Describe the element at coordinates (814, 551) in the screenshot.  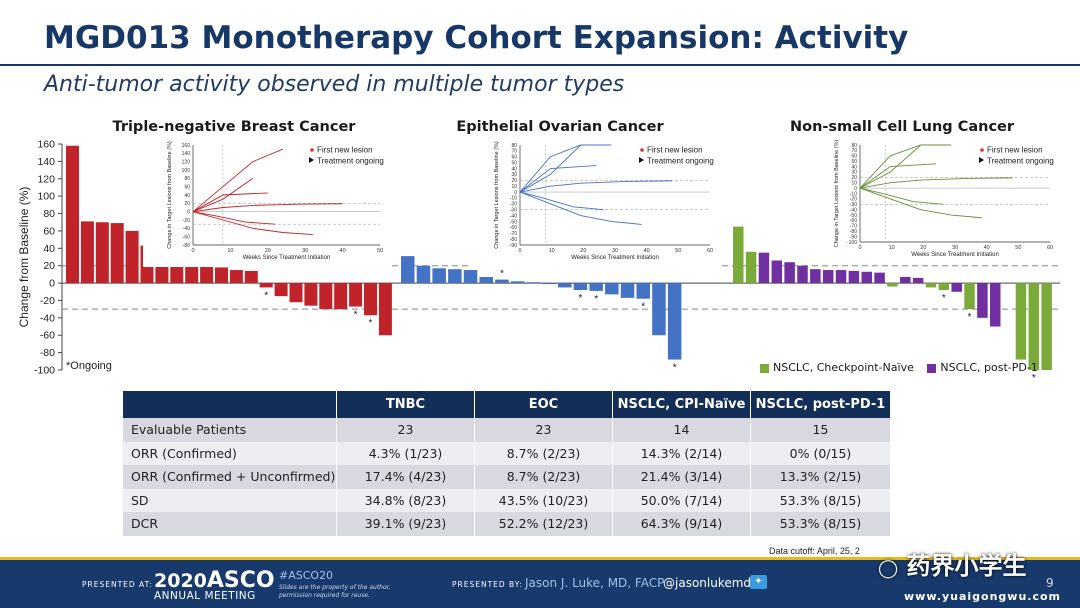
I see `data-cutoff-note: Data cutoff: April, 25, 2` at that location.